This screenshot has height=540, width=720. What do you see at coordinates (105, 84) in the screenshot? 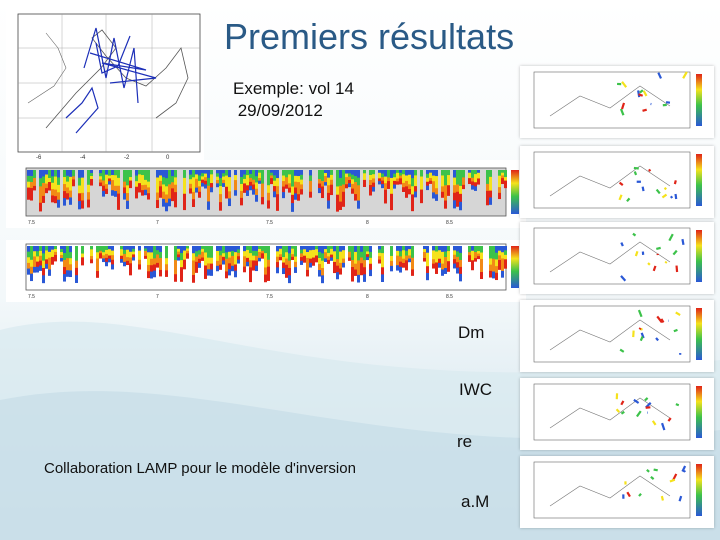
I see `flight-trajectory-plot: -6 -4 -2 0` at bounding box center [105, 84].